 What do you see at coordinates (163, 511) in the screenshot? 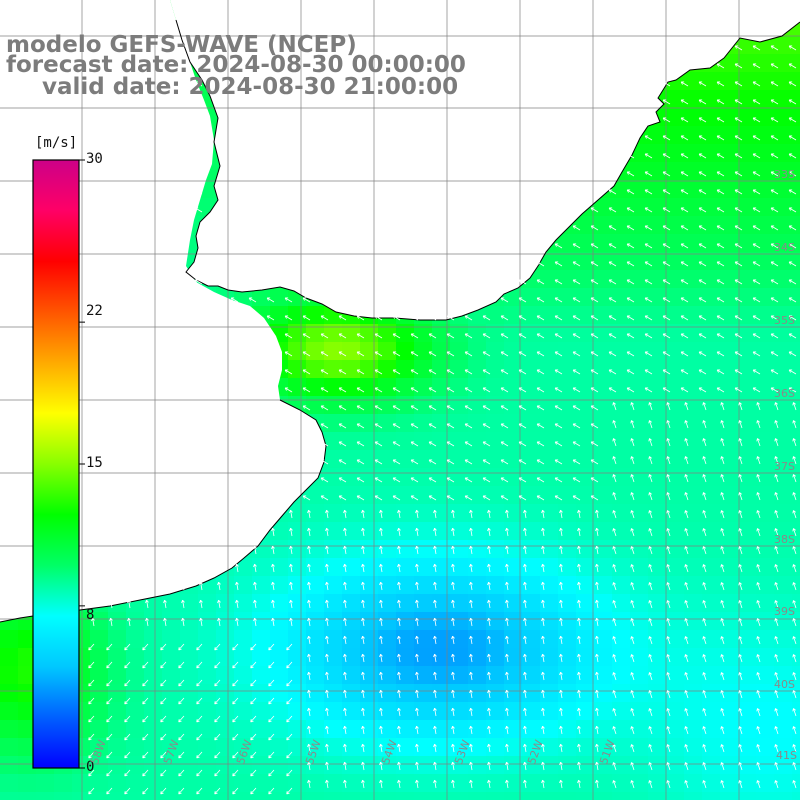
I see `coastline-south` at bounding box center [163, 511].